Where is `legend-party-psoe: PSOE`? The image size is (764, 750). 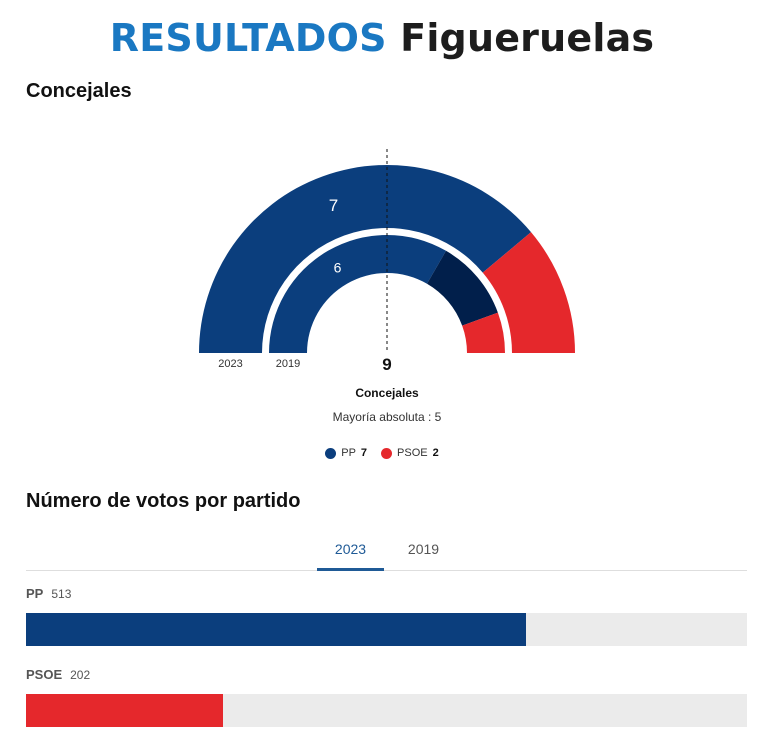
legend-party-psoe: PSOE is located at coordinates (412, 453).